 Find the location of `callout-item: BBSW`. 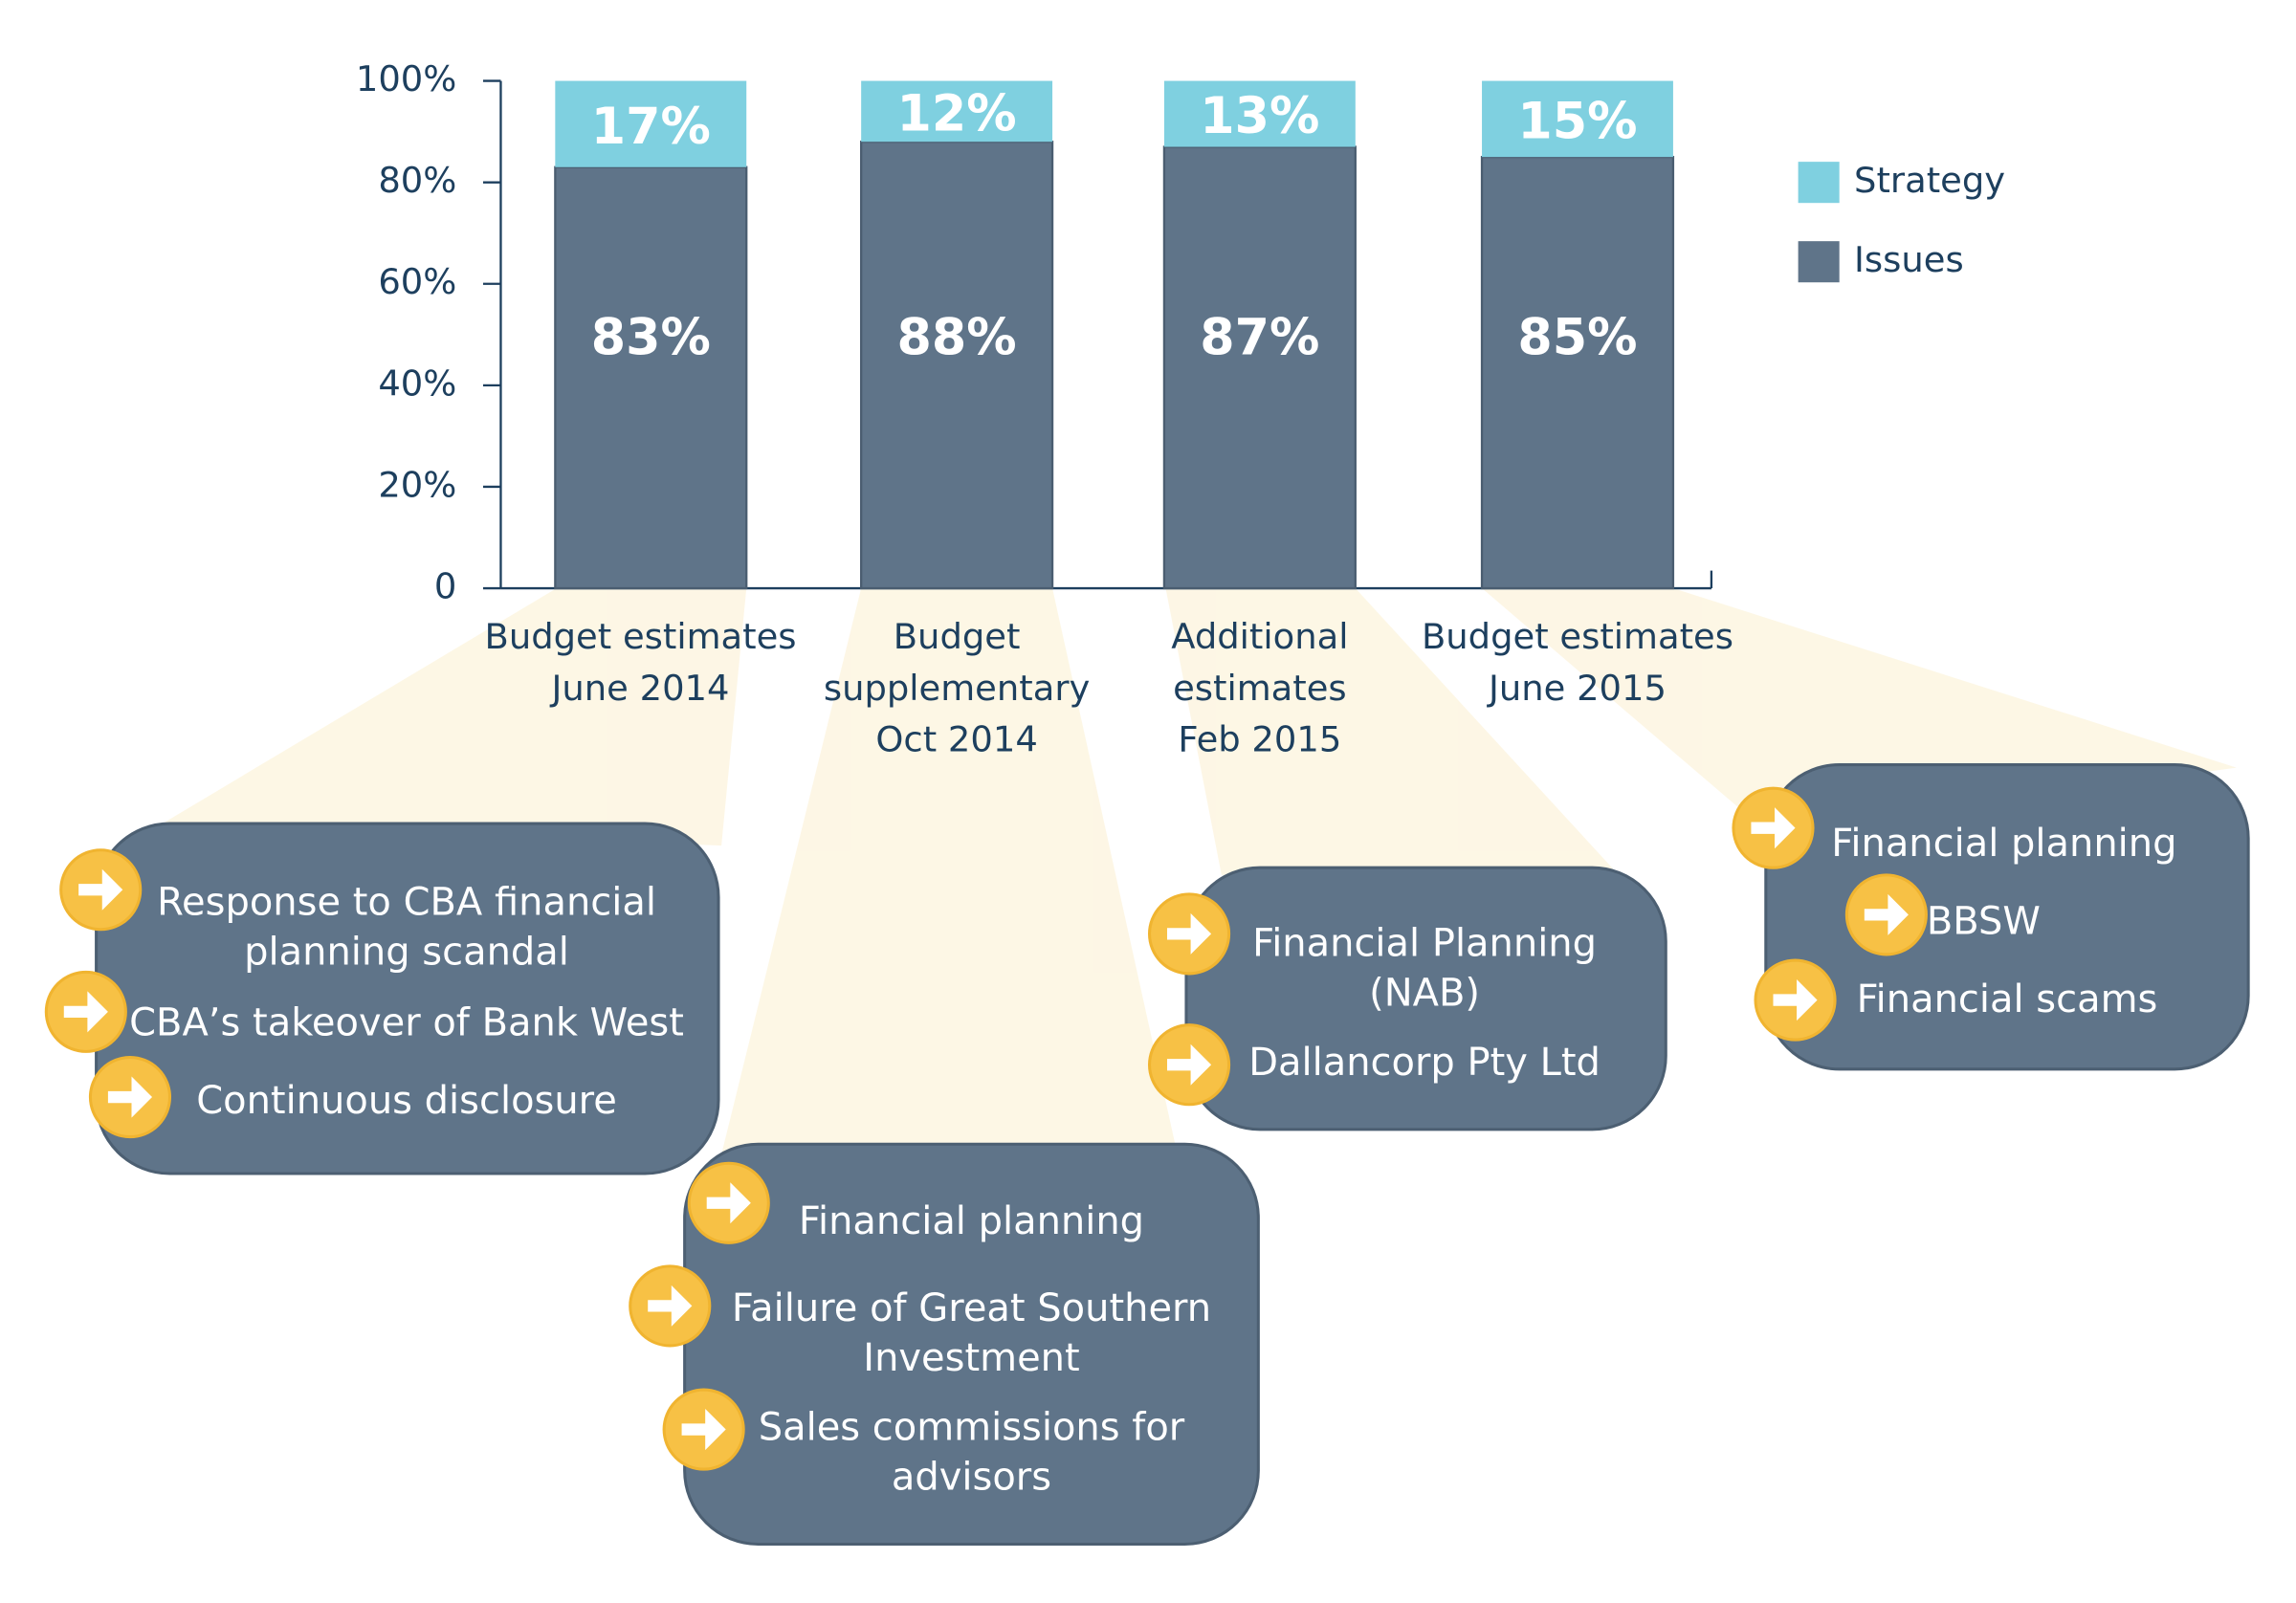

callout-item: BBSW is located at coordinates (1984, 921).